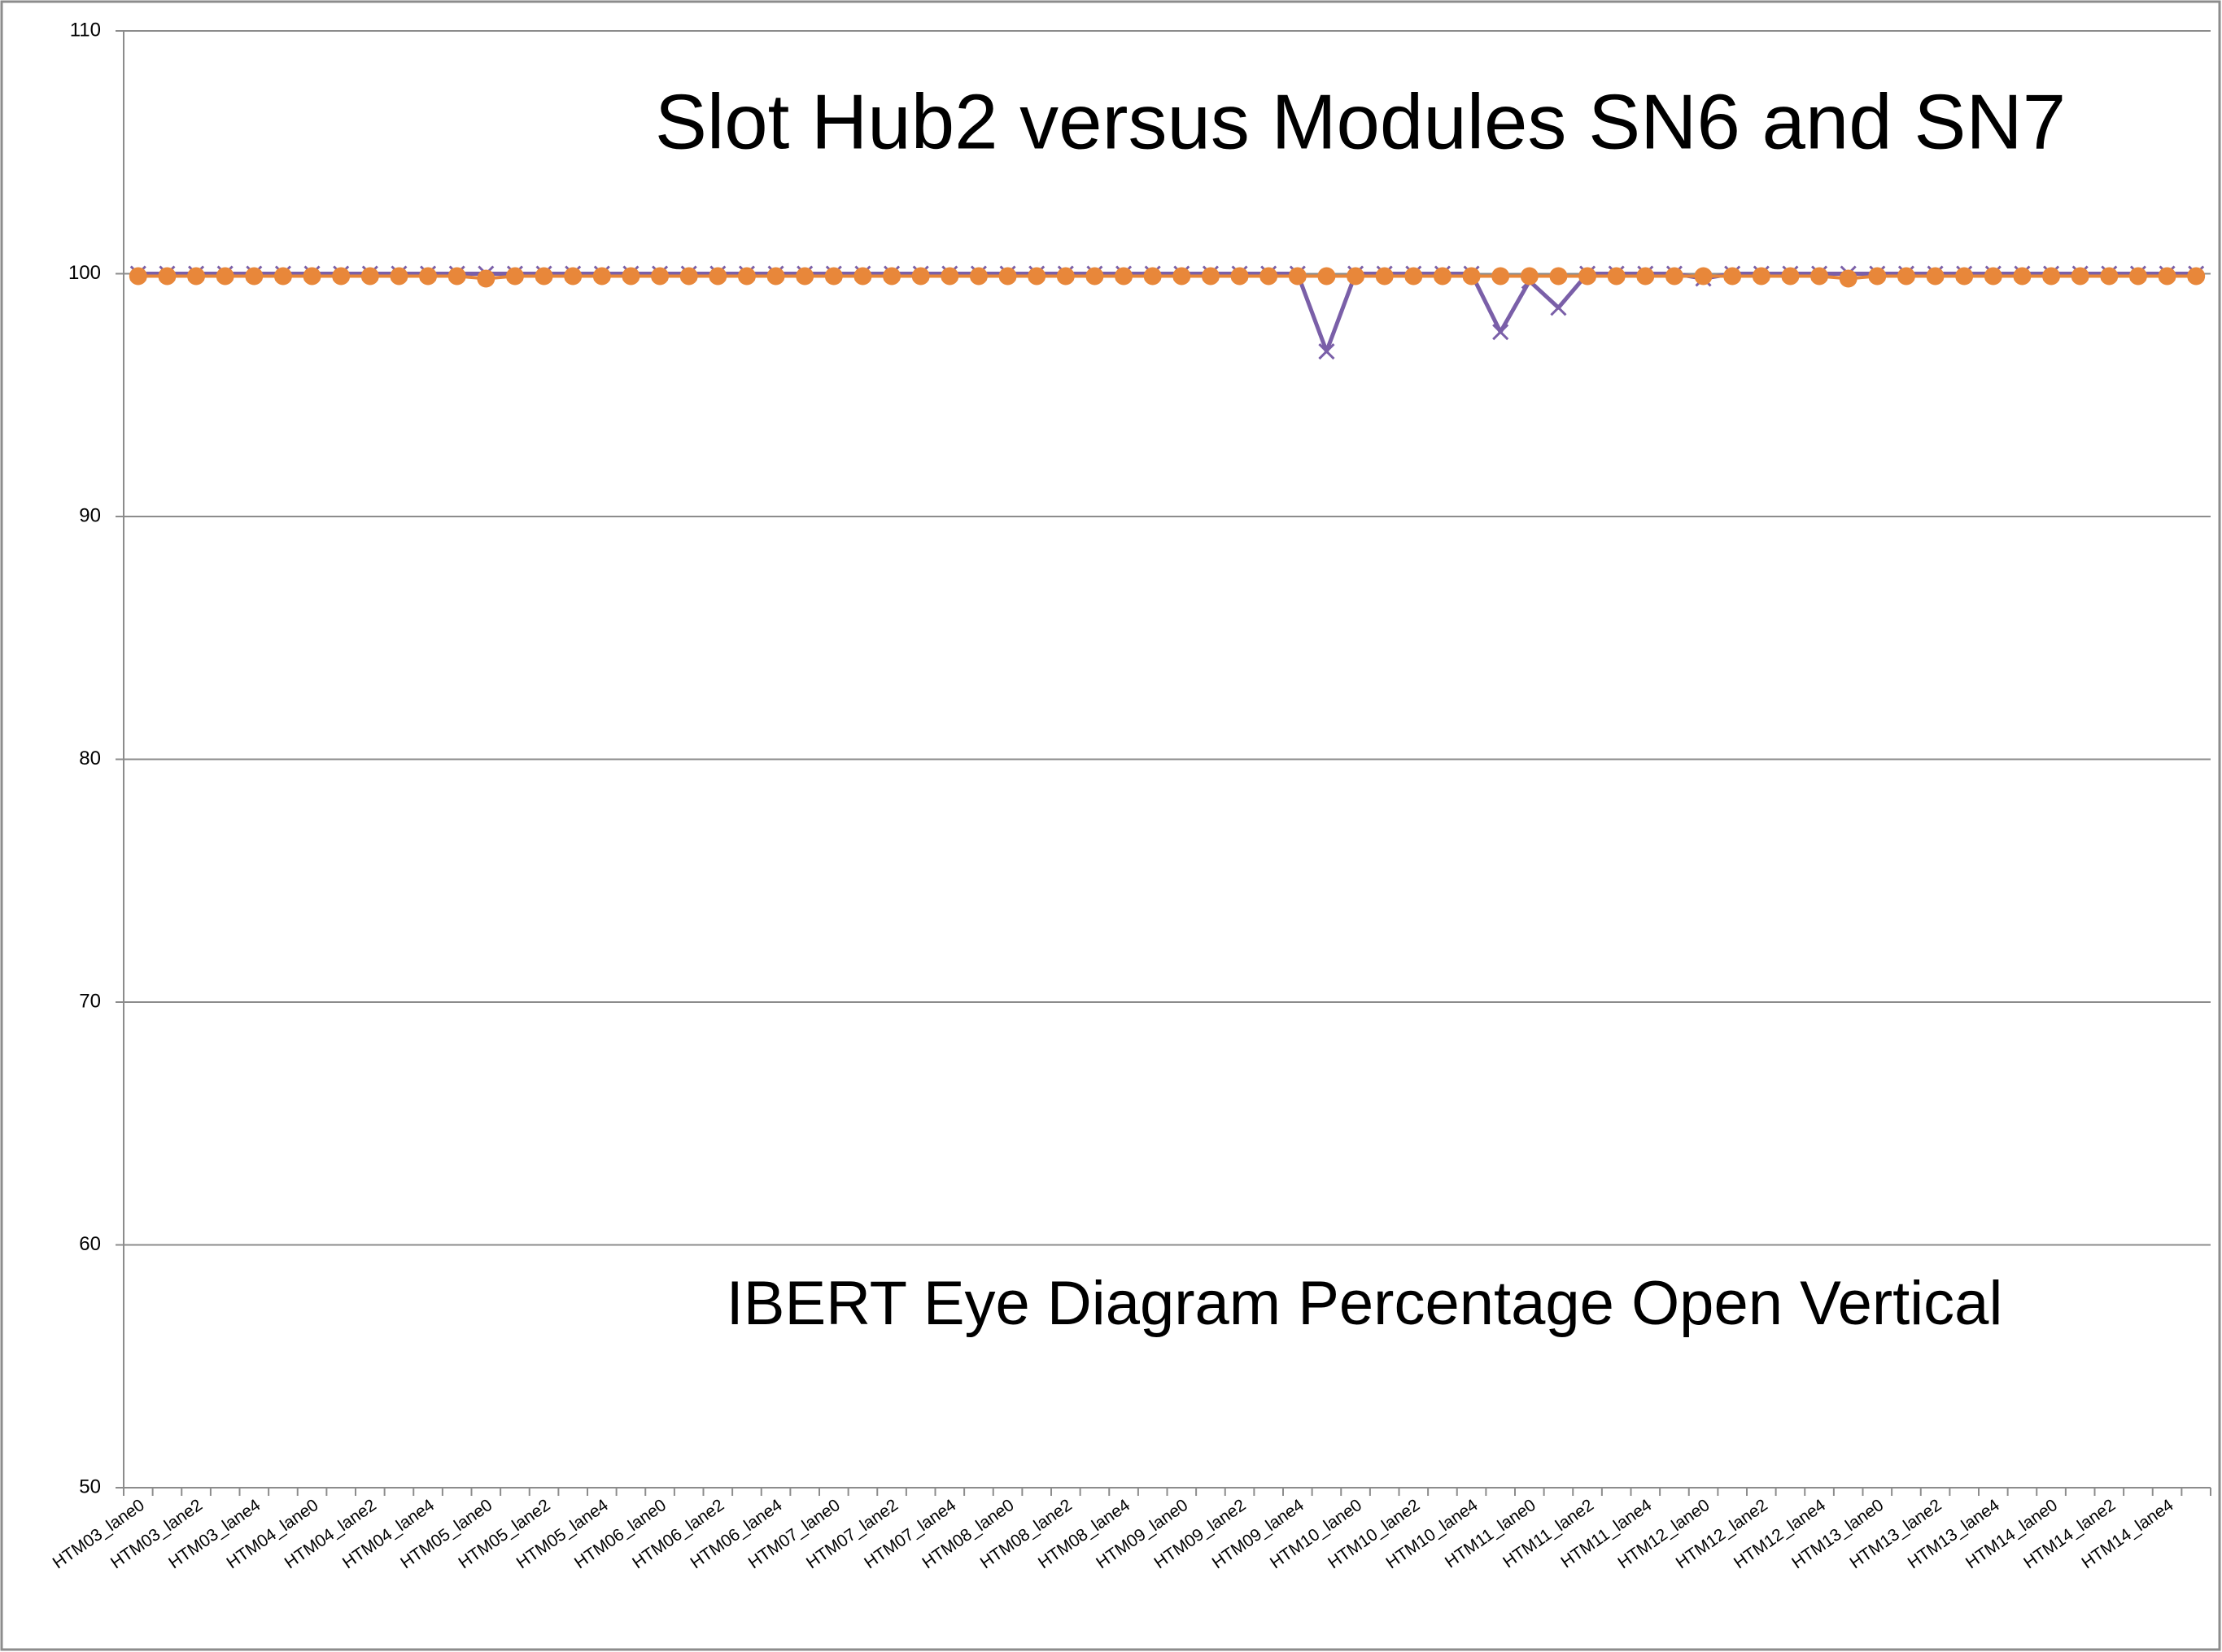  What do you see at coordinates (1361, 121) in the screenshot?
I see `chart-title: Slot Hub2 versus Modules SN6 and SN7` at bounding box center [1361, 121].